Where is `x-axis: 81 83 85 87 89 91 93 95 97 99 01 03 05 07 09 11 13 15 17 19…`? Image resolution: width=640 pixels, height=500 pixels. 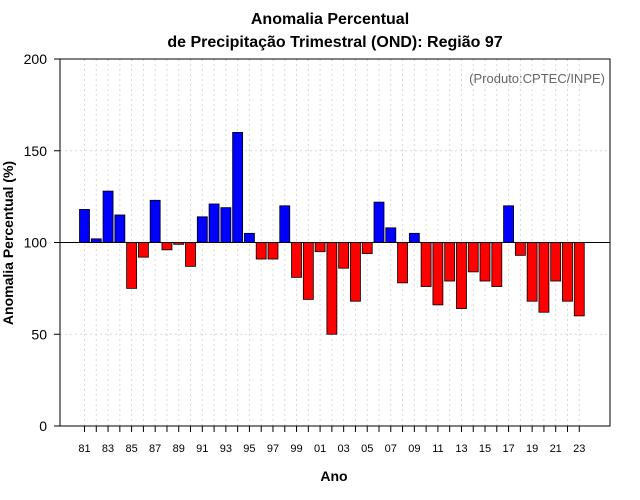 x-axis: 81 83 85 87 89 91 93 95 97 99 01 03 05 07 09 11 13 15 17 19… is located at coordinates (331, 440).